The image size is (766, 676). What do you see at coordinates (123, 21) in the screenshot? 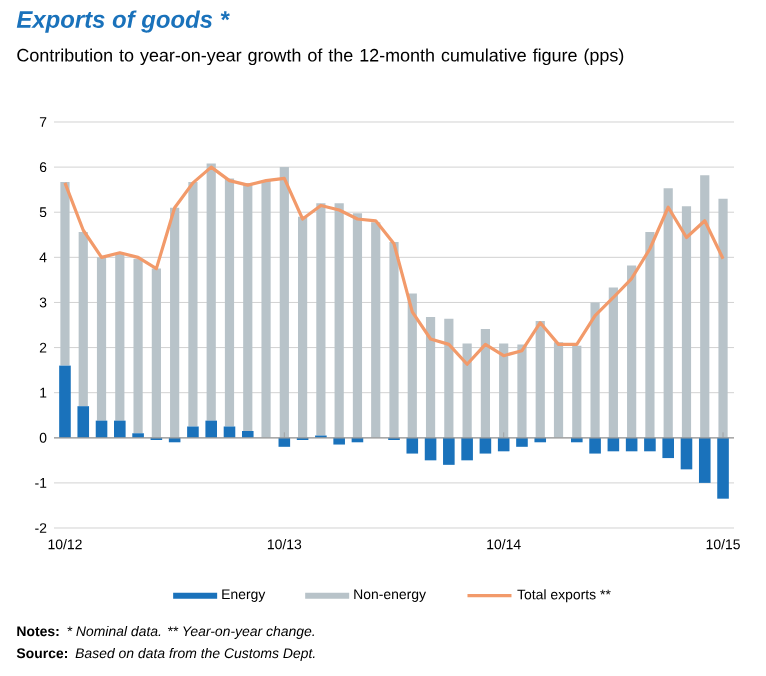
I see `chart-title: Exports of goods *` at bounding box center [123, 21].